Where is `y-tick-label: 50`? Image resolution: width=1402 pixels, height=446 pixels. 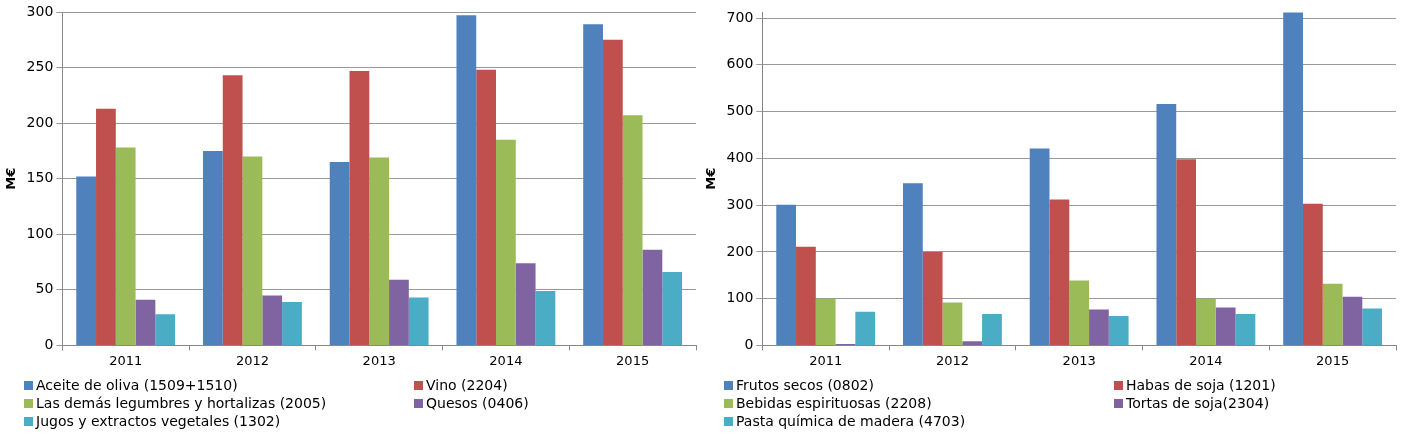
y-tick-label: 50 is located at coordinates (44, 288).